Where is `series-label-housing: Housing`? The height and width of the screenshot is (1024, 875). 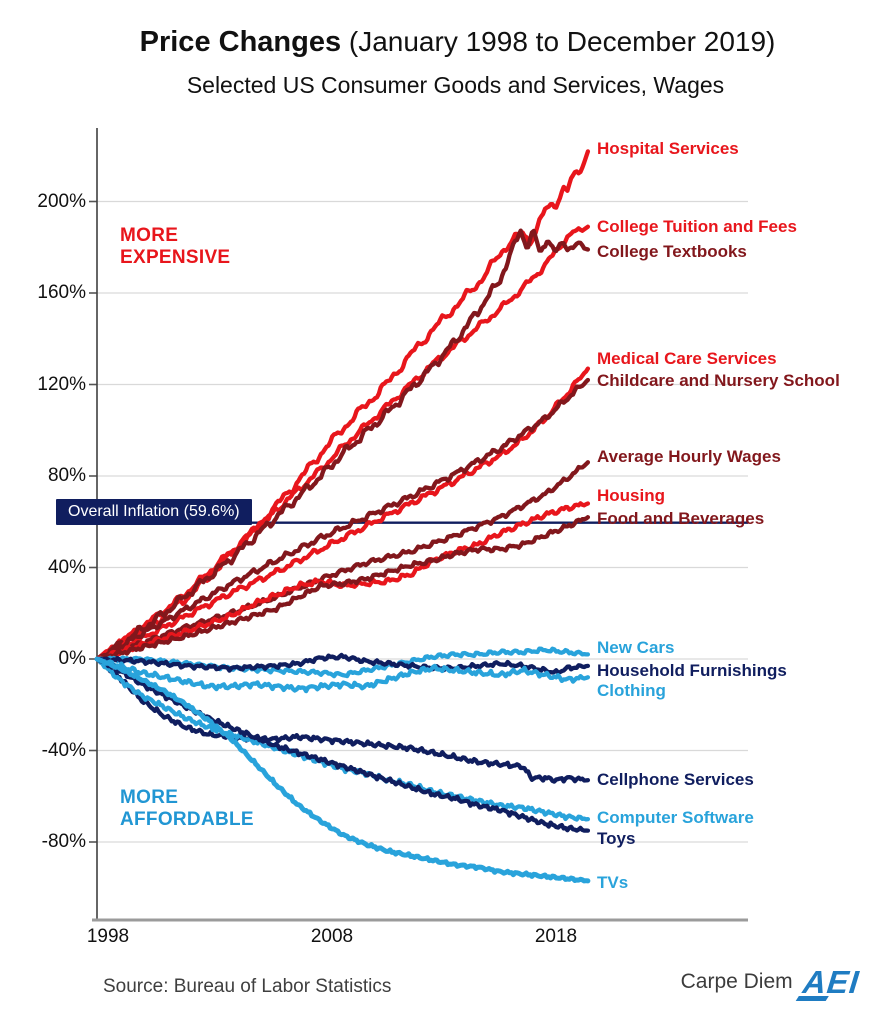
series-label-housing: Housing is located at coordinates (631, 495).